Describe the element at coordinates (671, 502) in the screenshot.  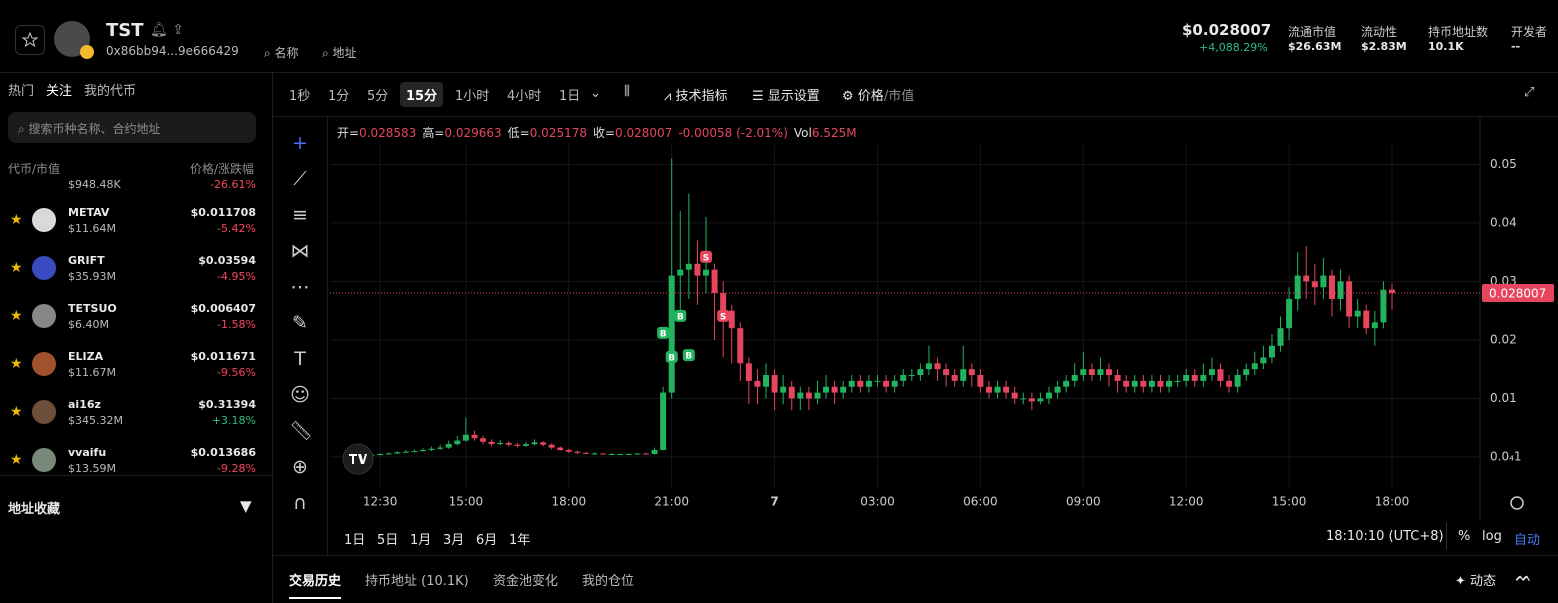
I see `x-tick-label: 21:00` at that location.